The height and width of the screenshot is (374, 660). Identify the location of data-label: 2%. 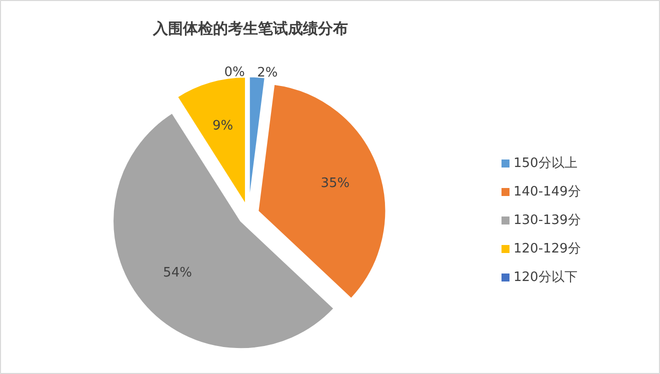
(267, 72).